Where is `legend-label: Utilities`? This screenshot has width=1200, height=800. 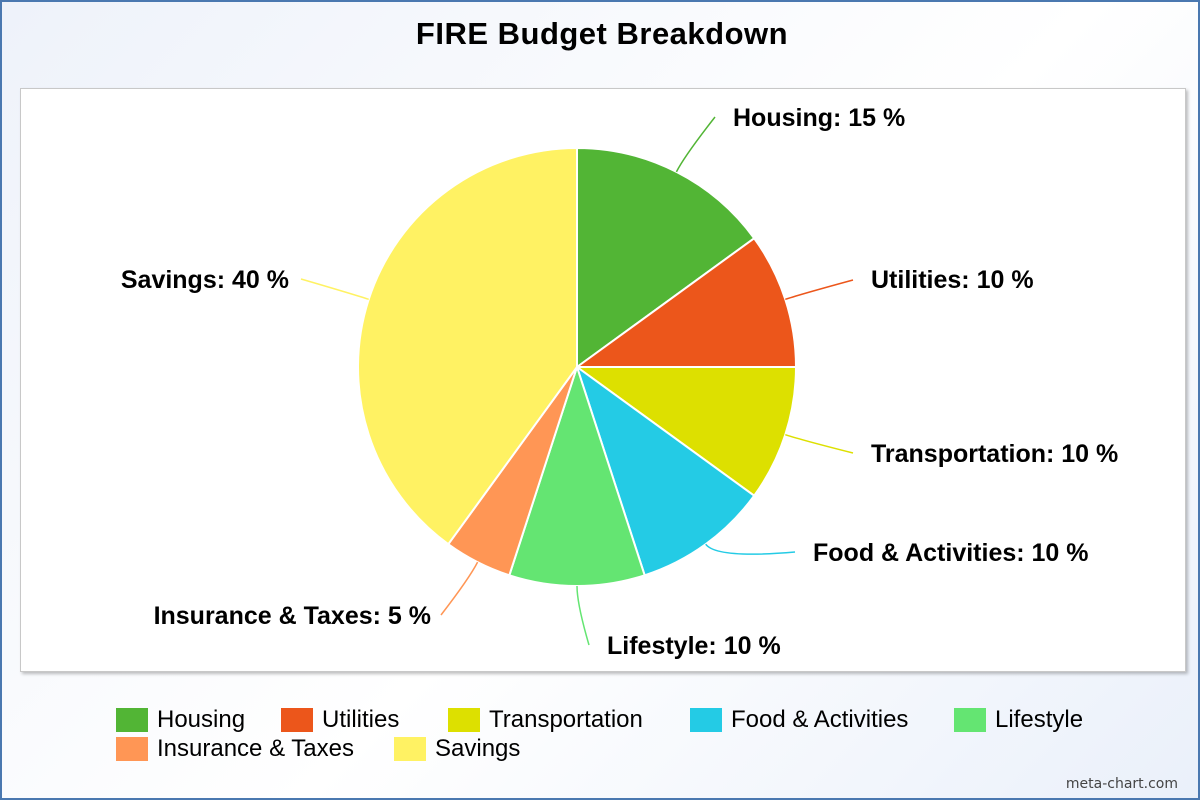 legend-label: Utilities is located at coordinates (361, 719).